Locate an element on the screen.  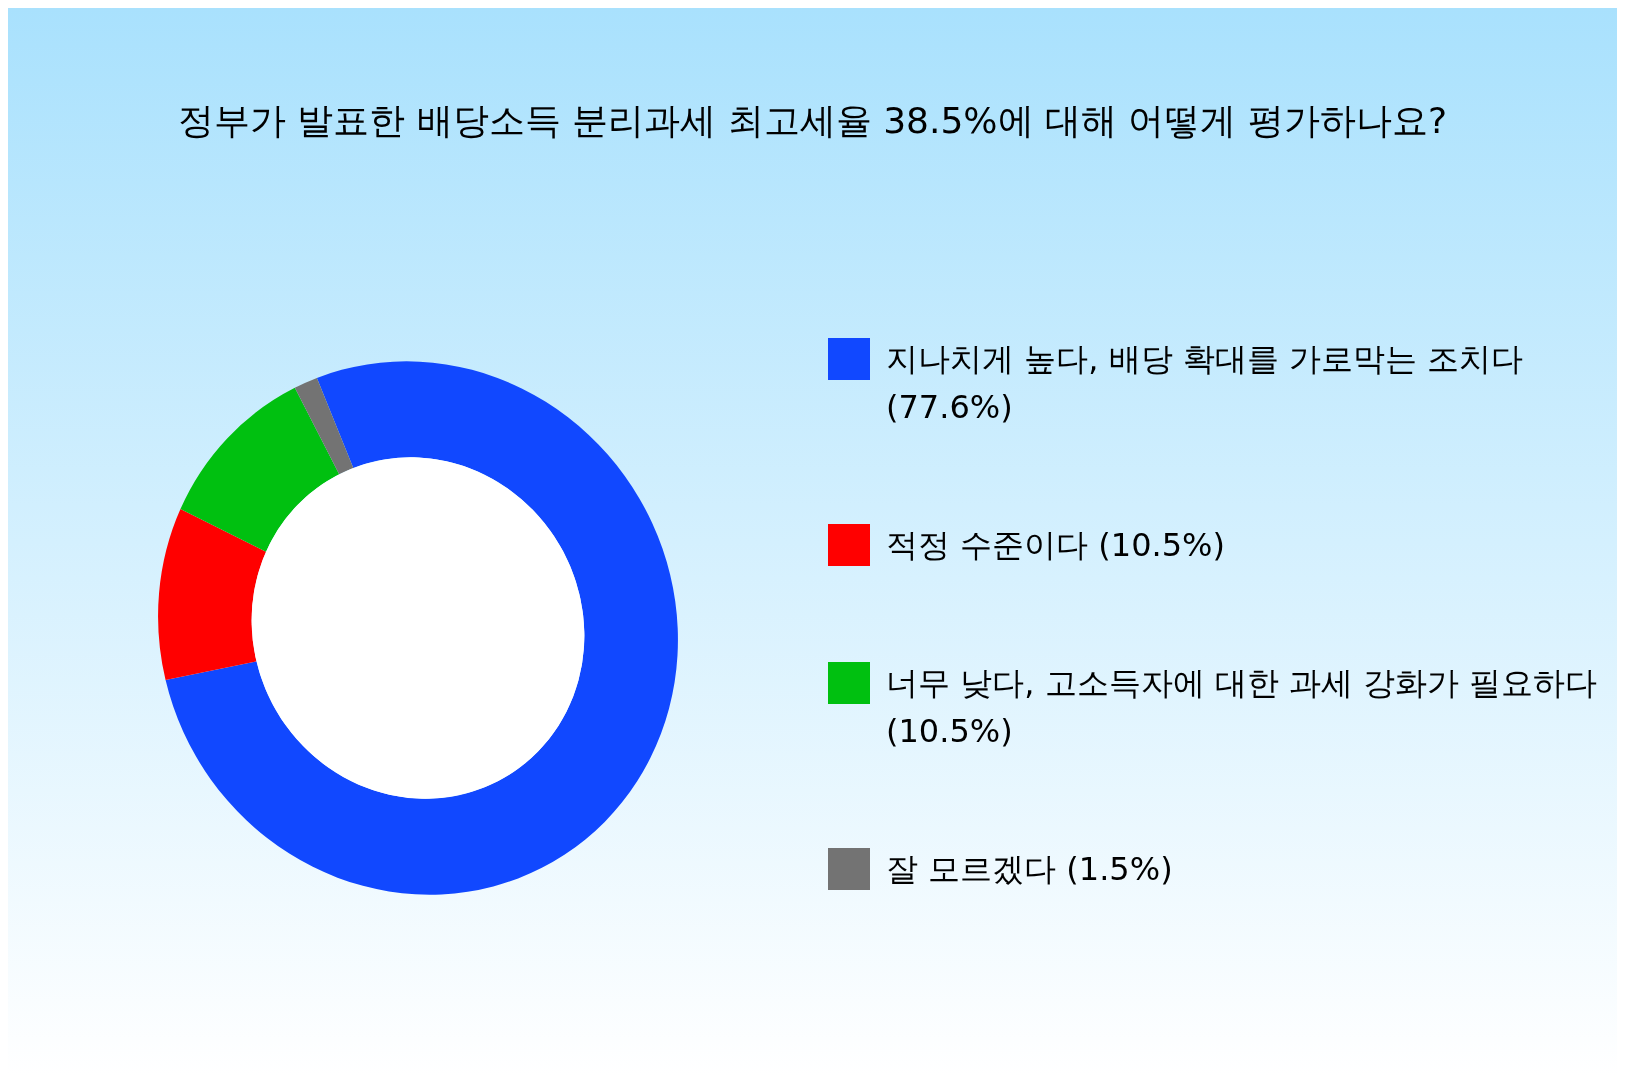
chart-title: 정부가 발표한 배당소득 분리과세 최고세율 38.5%에 대해 어떻게 평가하나요? is located at coordinates (812, 120).